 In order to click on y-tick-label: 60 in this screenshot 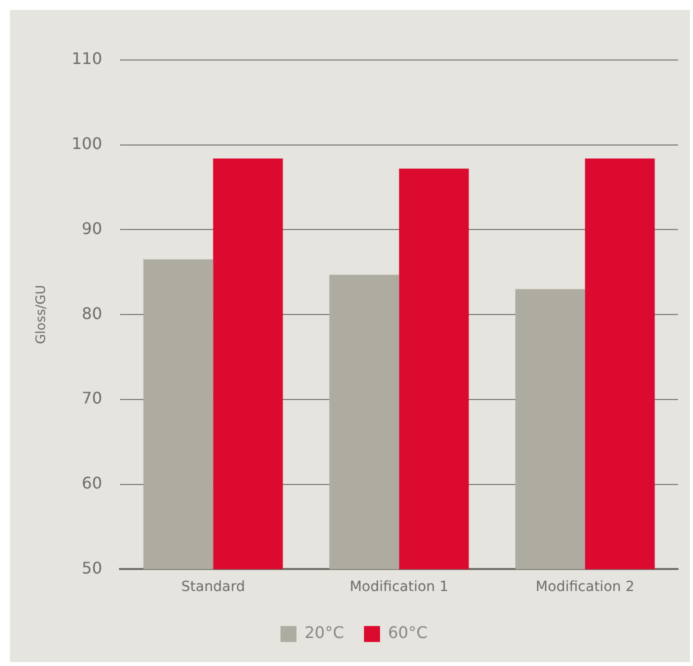, I will do `click(92, 482)`.